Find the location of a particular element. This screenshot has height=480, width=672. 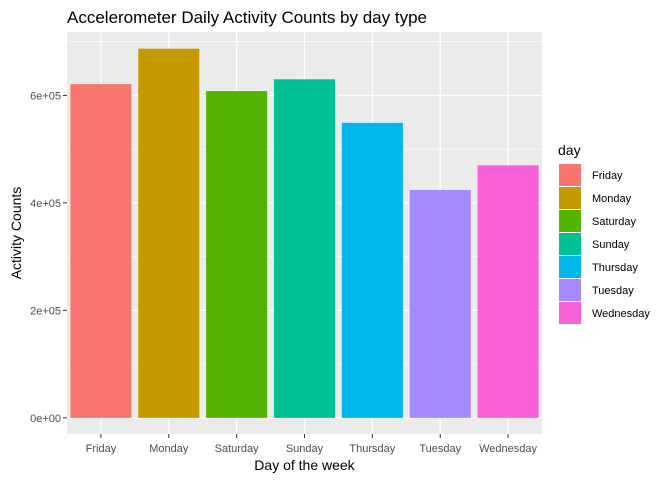

bar-saturday is located at coordinates (237, 254).